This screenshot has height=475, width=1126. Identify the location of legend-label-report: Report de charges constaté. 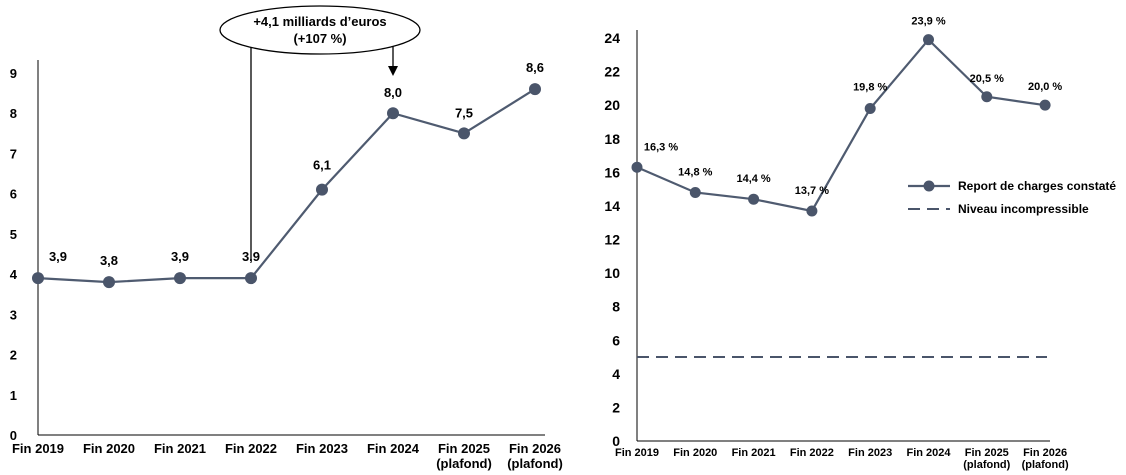
(1037, 186).